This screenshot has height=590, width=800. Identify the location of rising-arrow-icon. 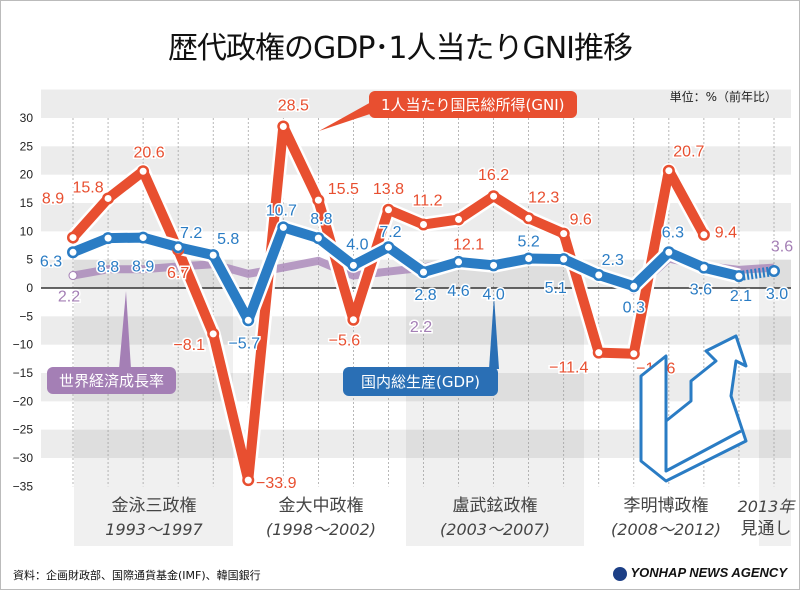
(693, 408).